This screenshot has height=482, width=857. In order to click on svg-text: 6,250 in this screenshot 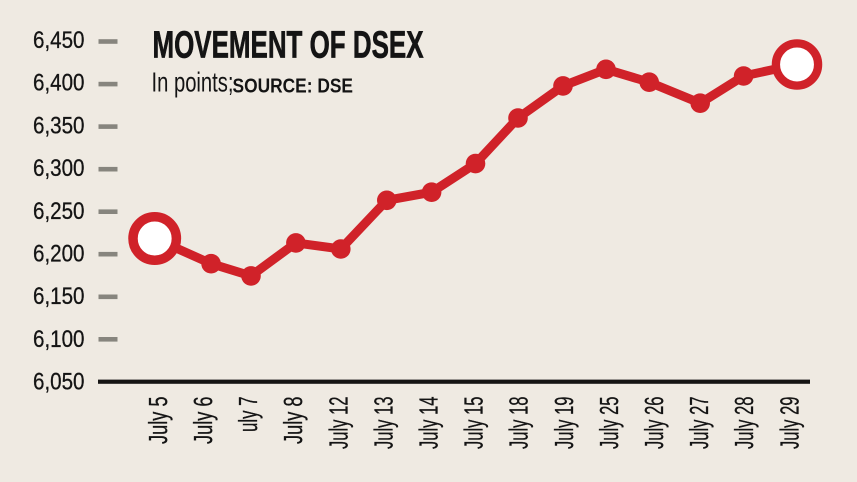, I will do `click(59, 211)`.